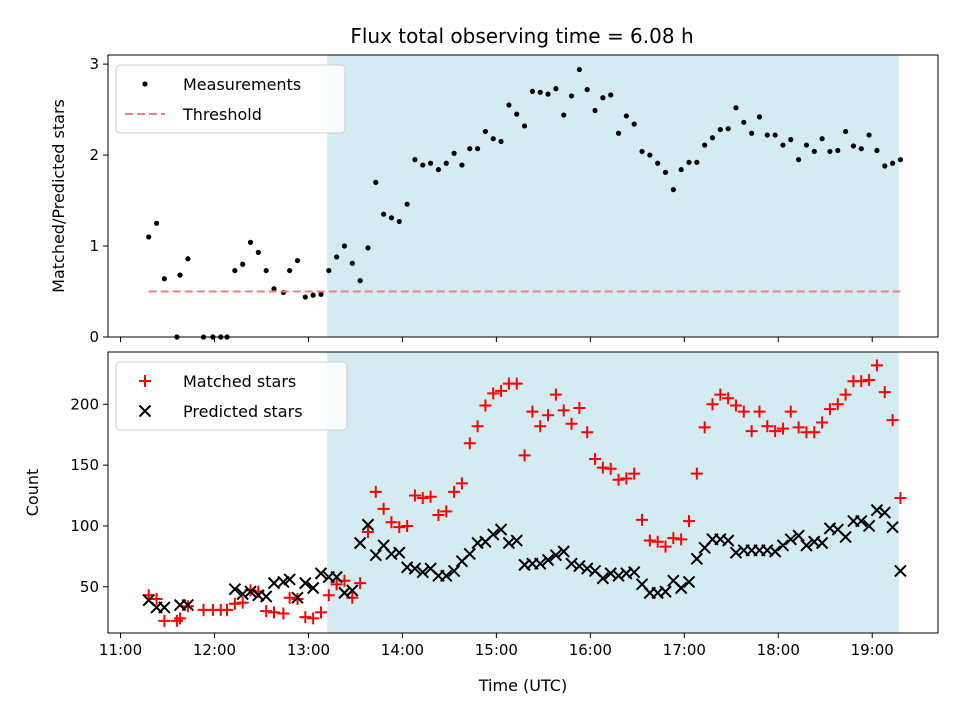 The height and width of the screenshot is (720, 960). I want to click on y-tick-label: 200, so click(84, 404).